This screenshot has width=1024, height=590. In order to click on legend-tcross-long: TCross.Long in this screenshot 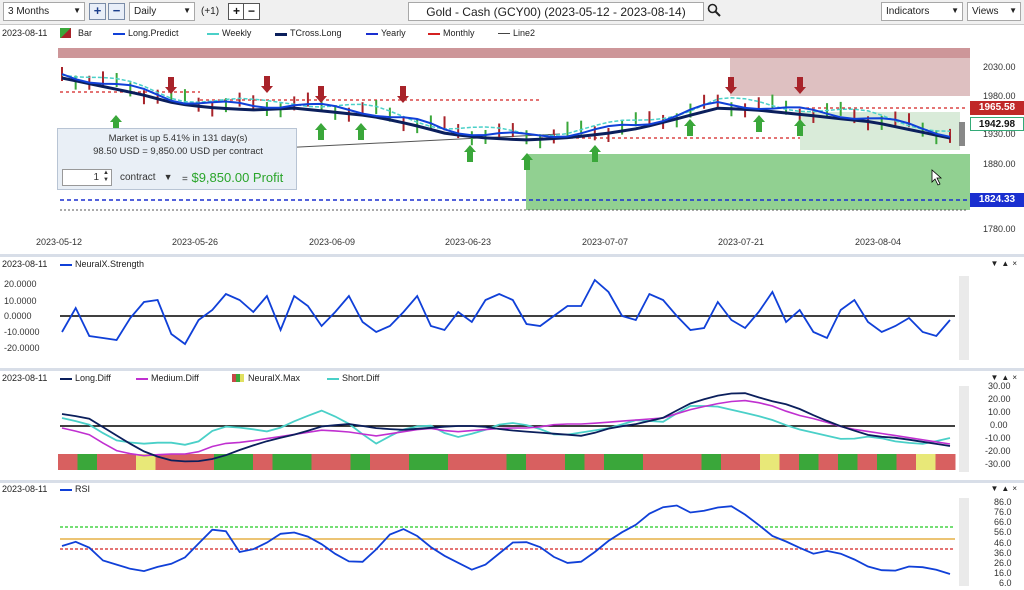, I will do `click(316, 33)`.